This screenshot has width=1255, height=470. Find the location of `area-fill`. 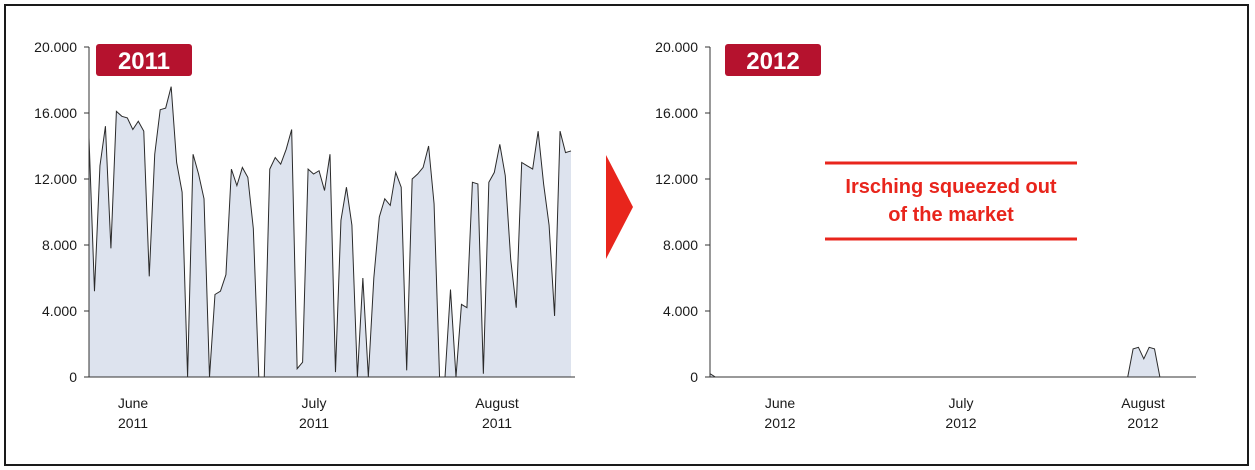

area-fill is located at coordinates (951, 362).